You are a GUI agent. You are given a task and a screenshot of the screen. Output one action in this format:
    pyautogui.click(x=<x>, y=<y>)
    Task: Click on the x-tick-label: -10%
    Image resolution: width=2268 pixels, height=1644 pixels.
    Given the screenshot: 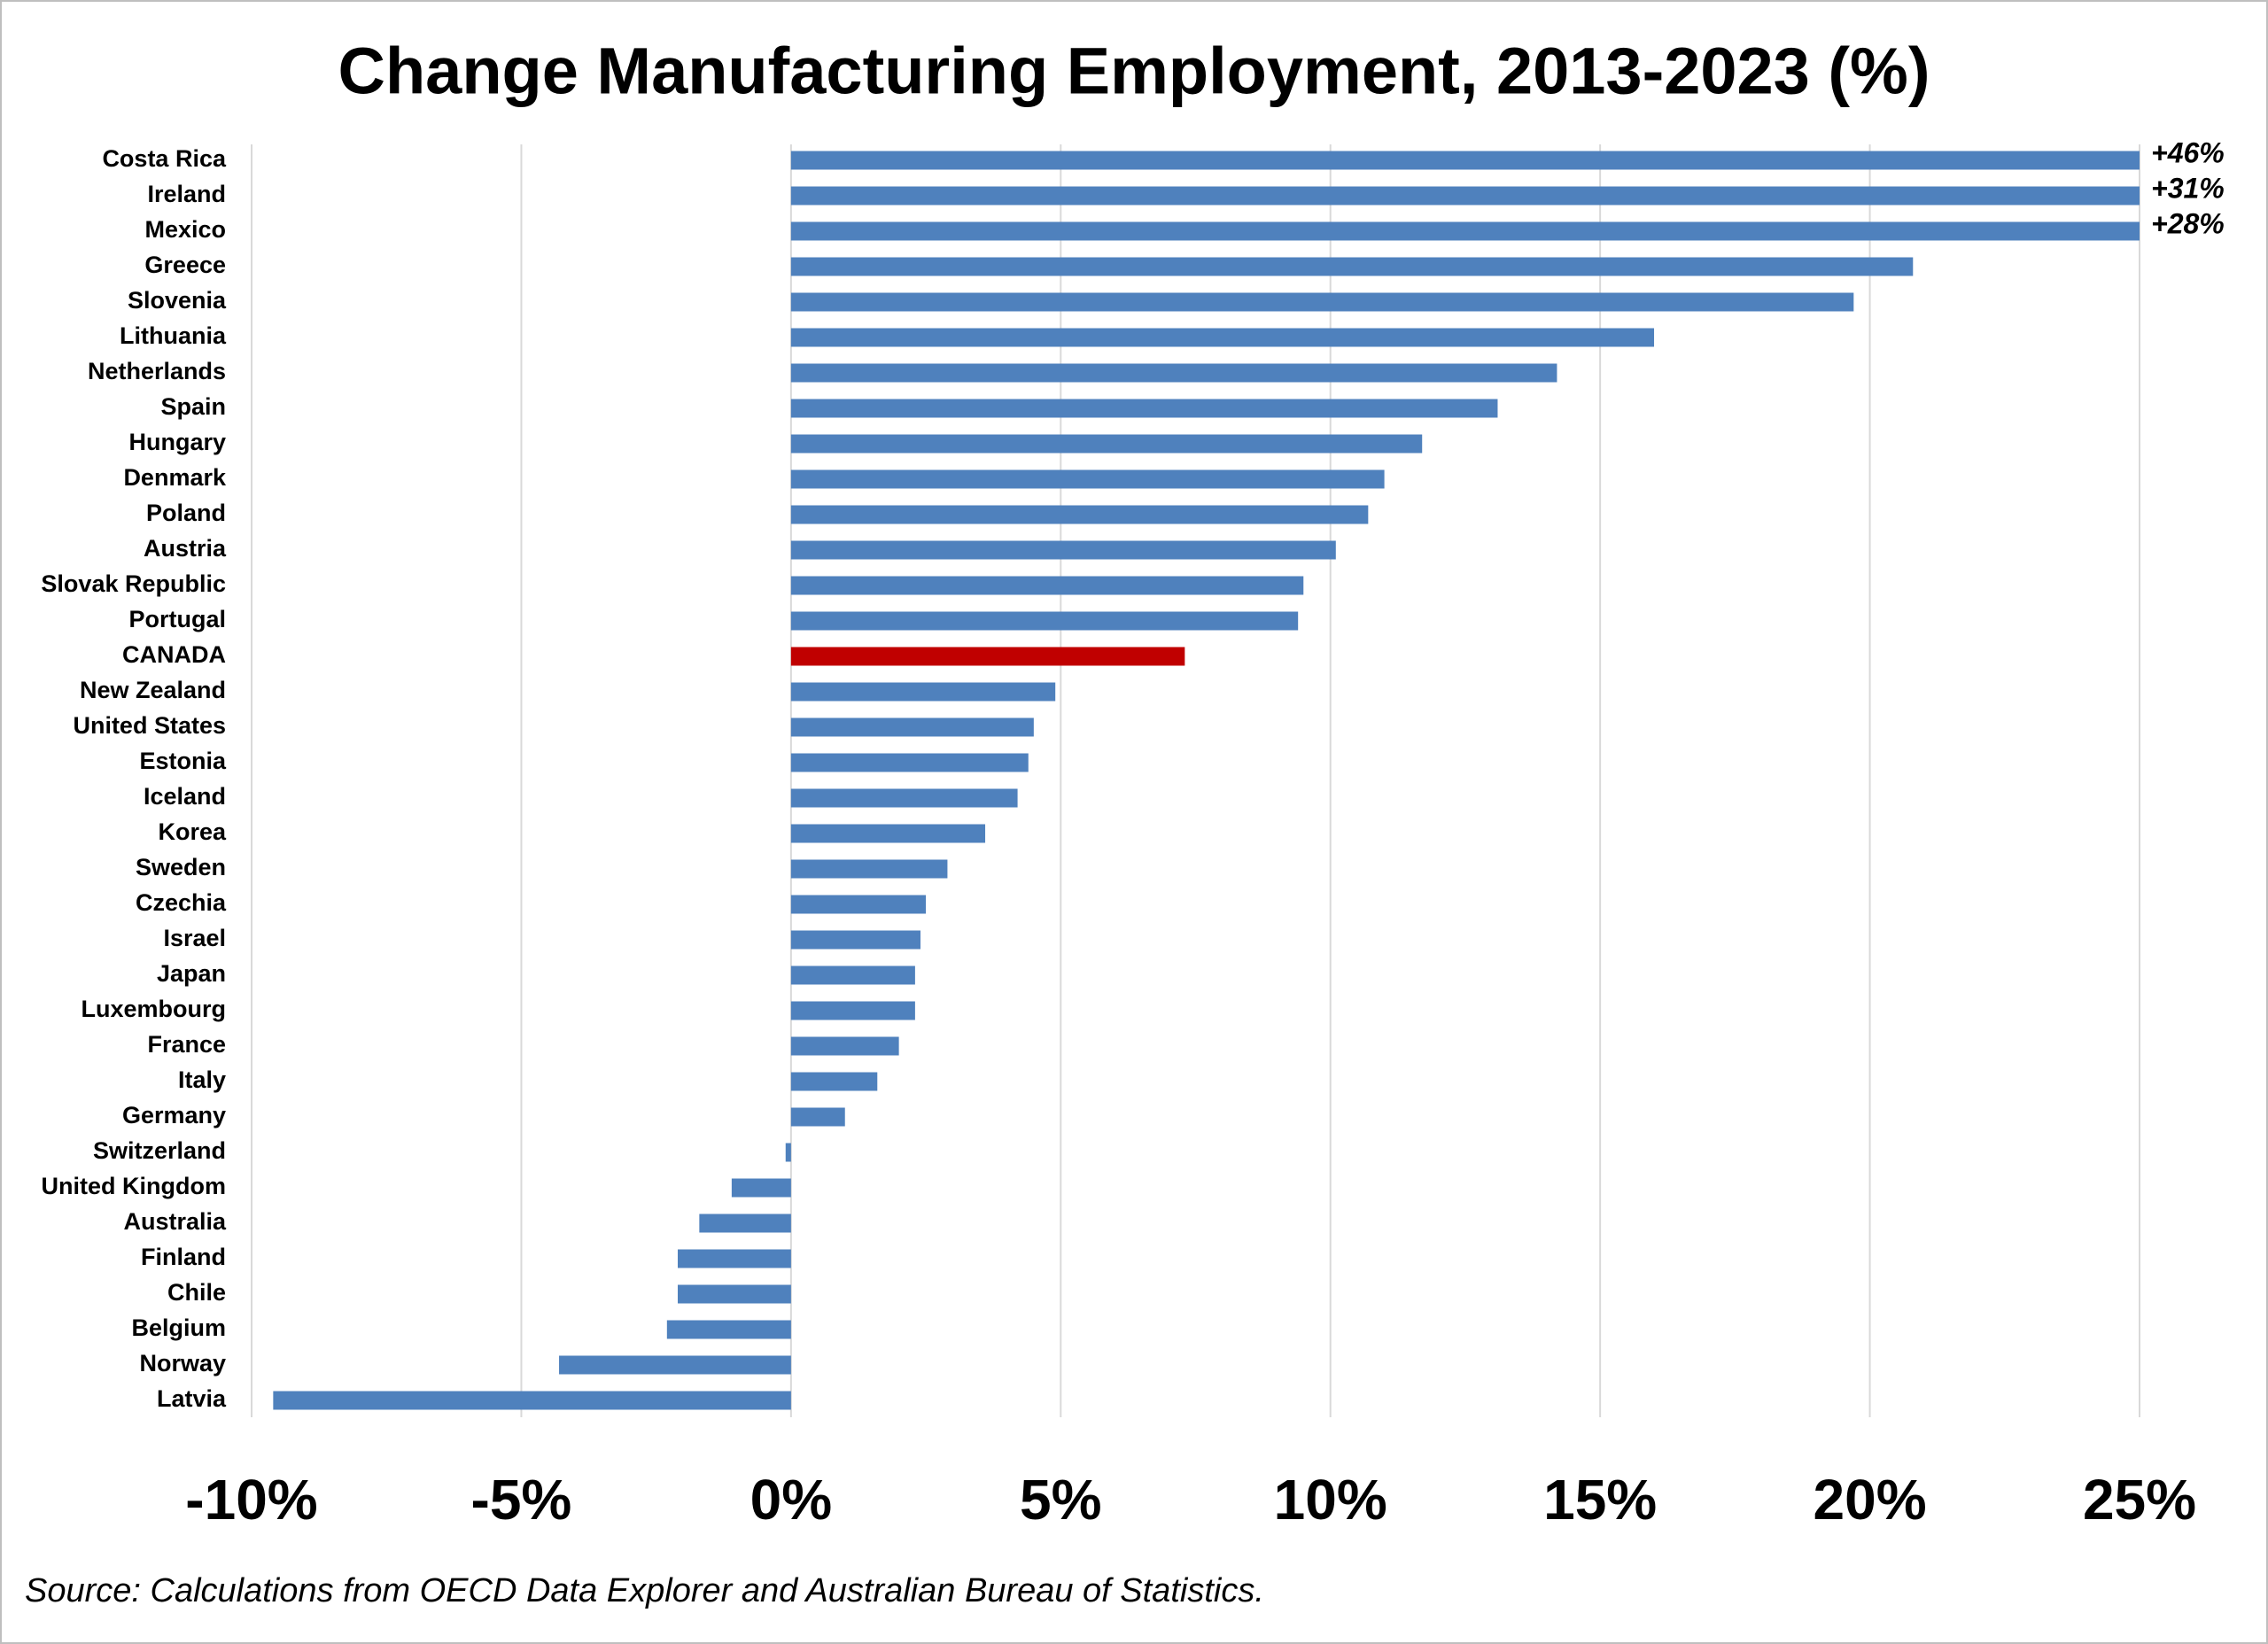 What is the action you would take?
    pyautogui.click(x=251, y=1500)
    